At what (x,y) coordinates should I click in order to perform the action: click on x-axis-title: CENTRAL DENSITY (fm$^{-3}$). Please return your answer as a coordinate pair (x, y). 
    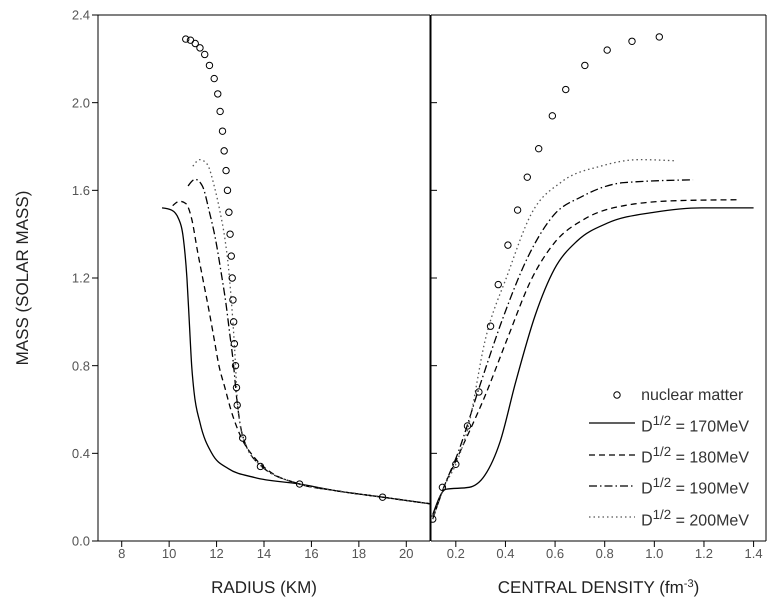
    Looking at the image, I should click on (599, 587).